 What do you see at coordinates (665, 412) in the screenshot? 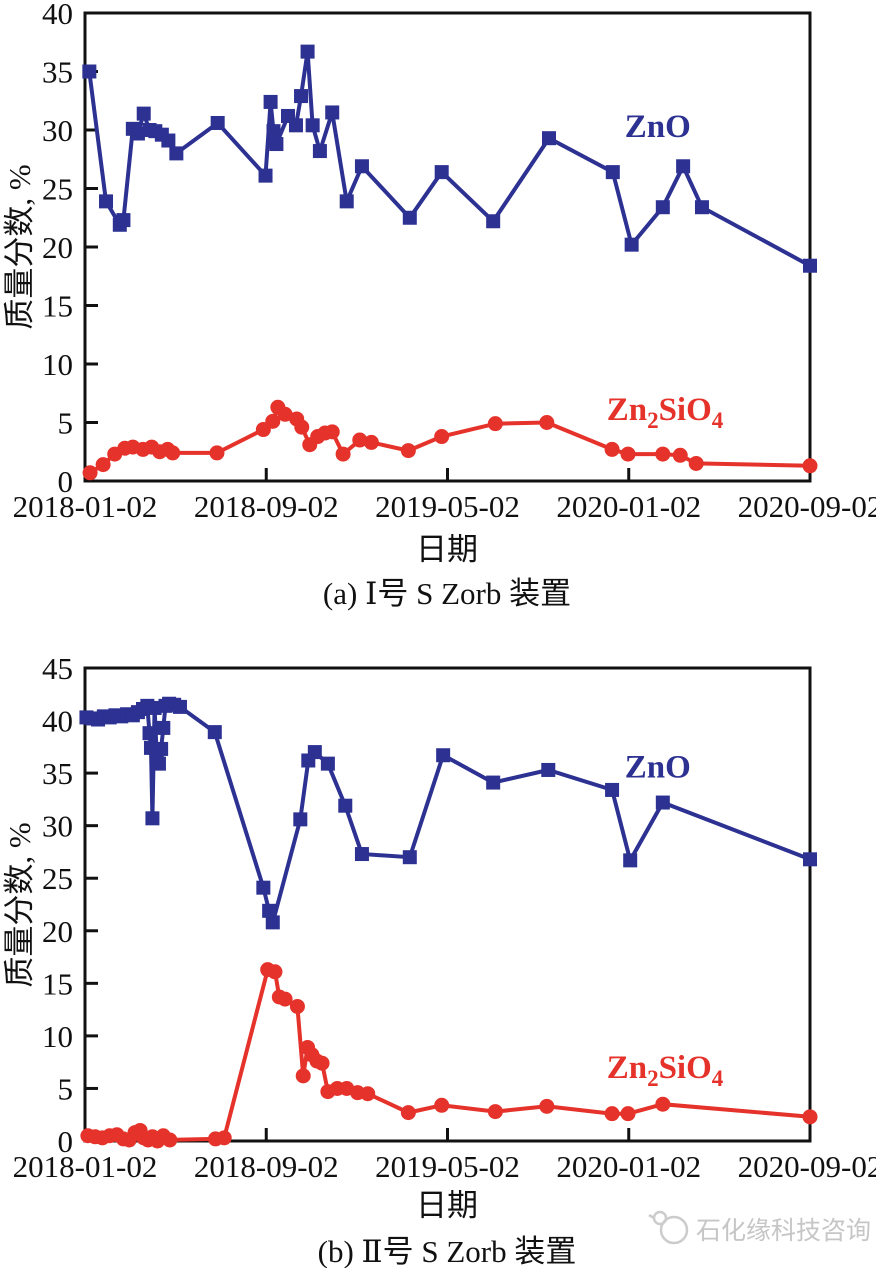
I see `series-label-Zn2SiO4: Zn2SiO4` at bounding box center [665, 412].